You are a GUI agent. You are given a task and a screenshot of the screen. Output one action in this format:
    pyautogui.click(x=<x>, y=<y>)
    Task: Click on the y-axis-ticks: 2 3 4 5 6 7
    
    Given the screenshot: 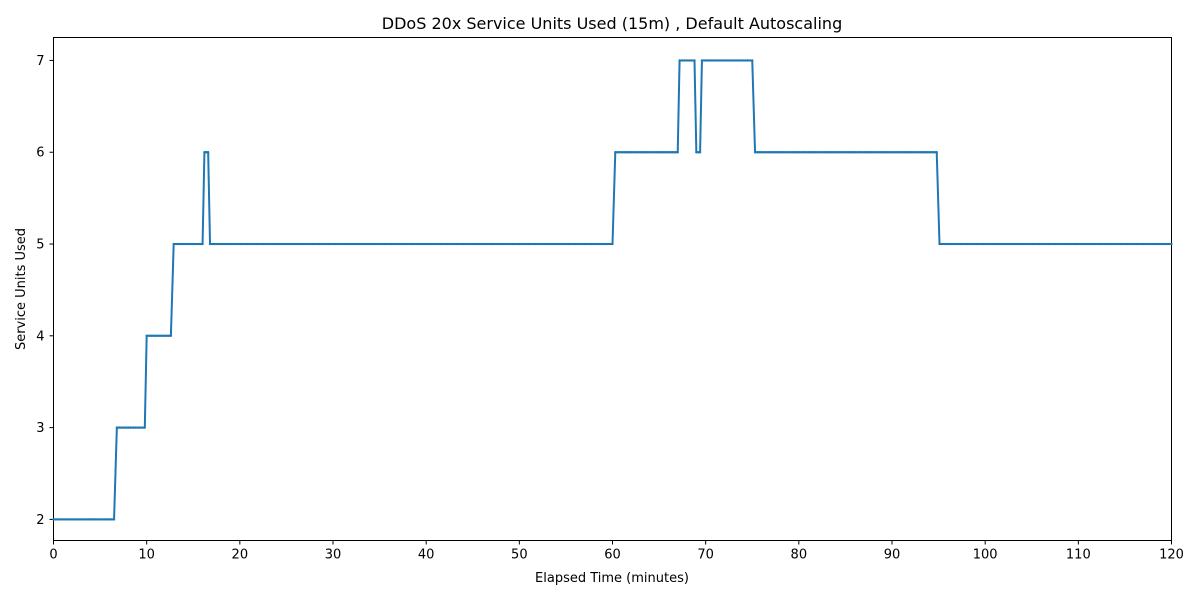 What is the action you would take?
    pyautogui.click(x=45, y=291)
    